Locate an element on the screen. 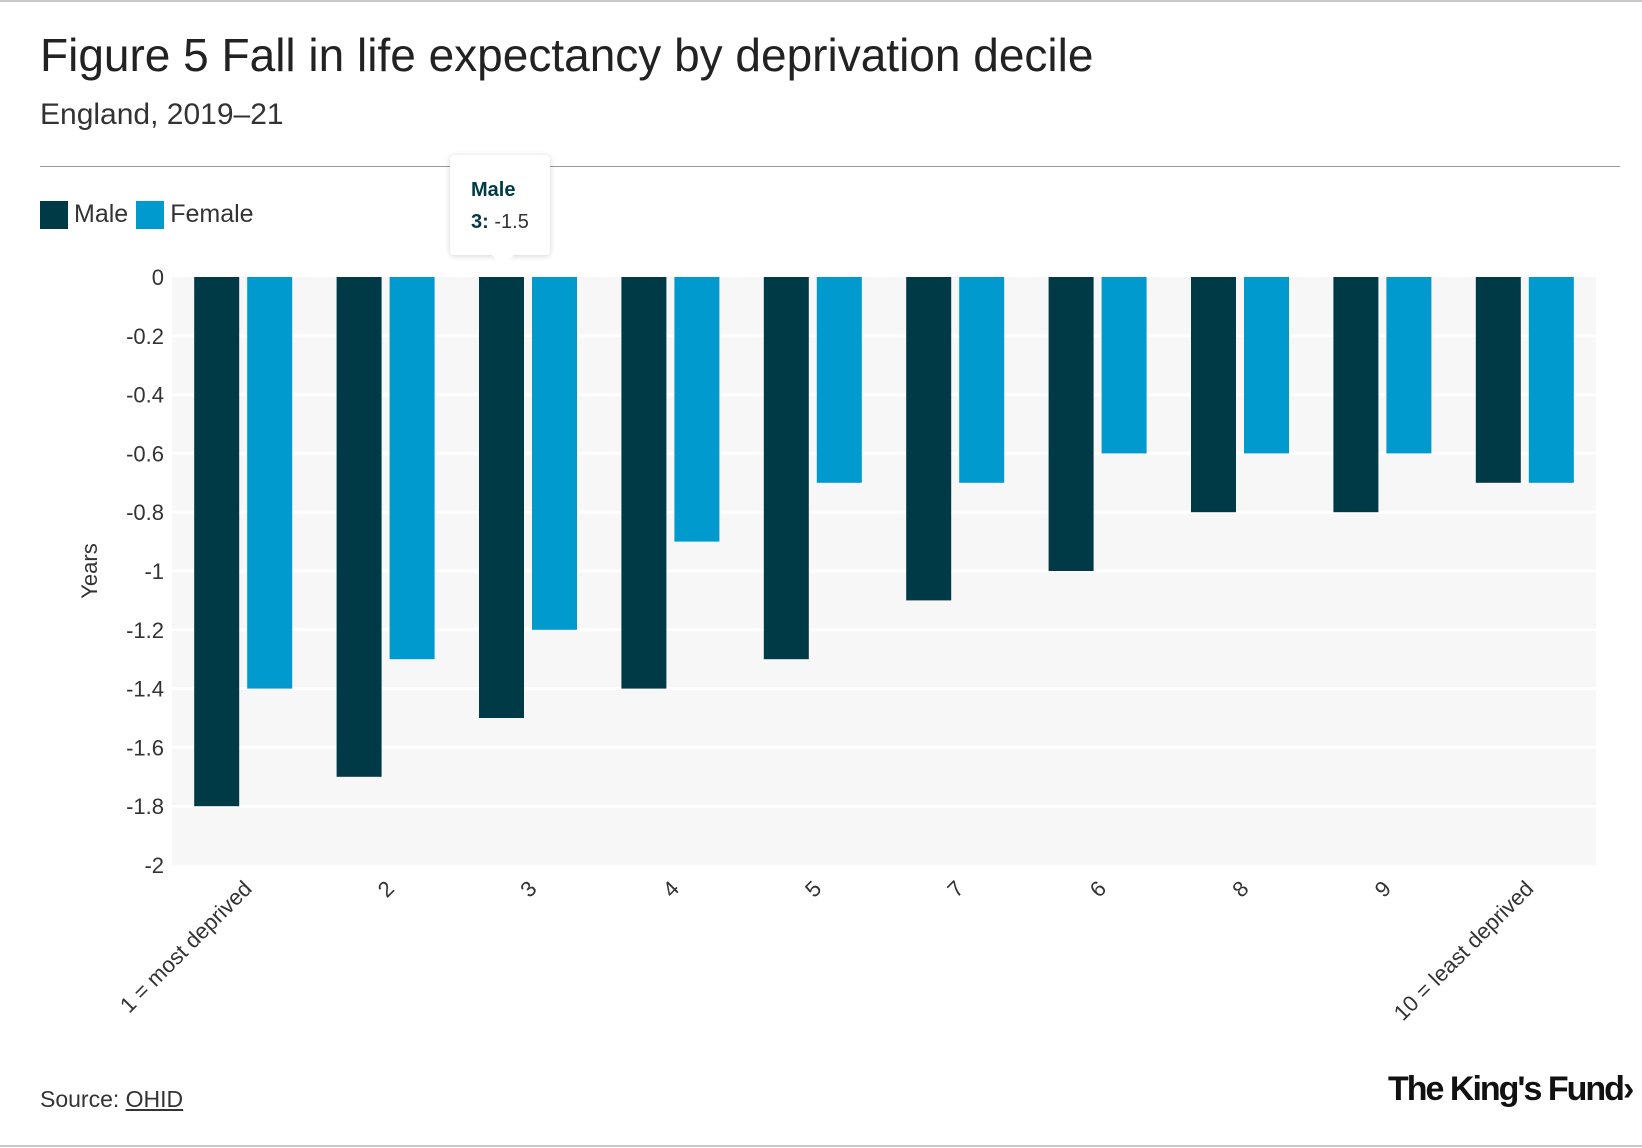  legend-swatch-female is located at coordinates (150, 214).